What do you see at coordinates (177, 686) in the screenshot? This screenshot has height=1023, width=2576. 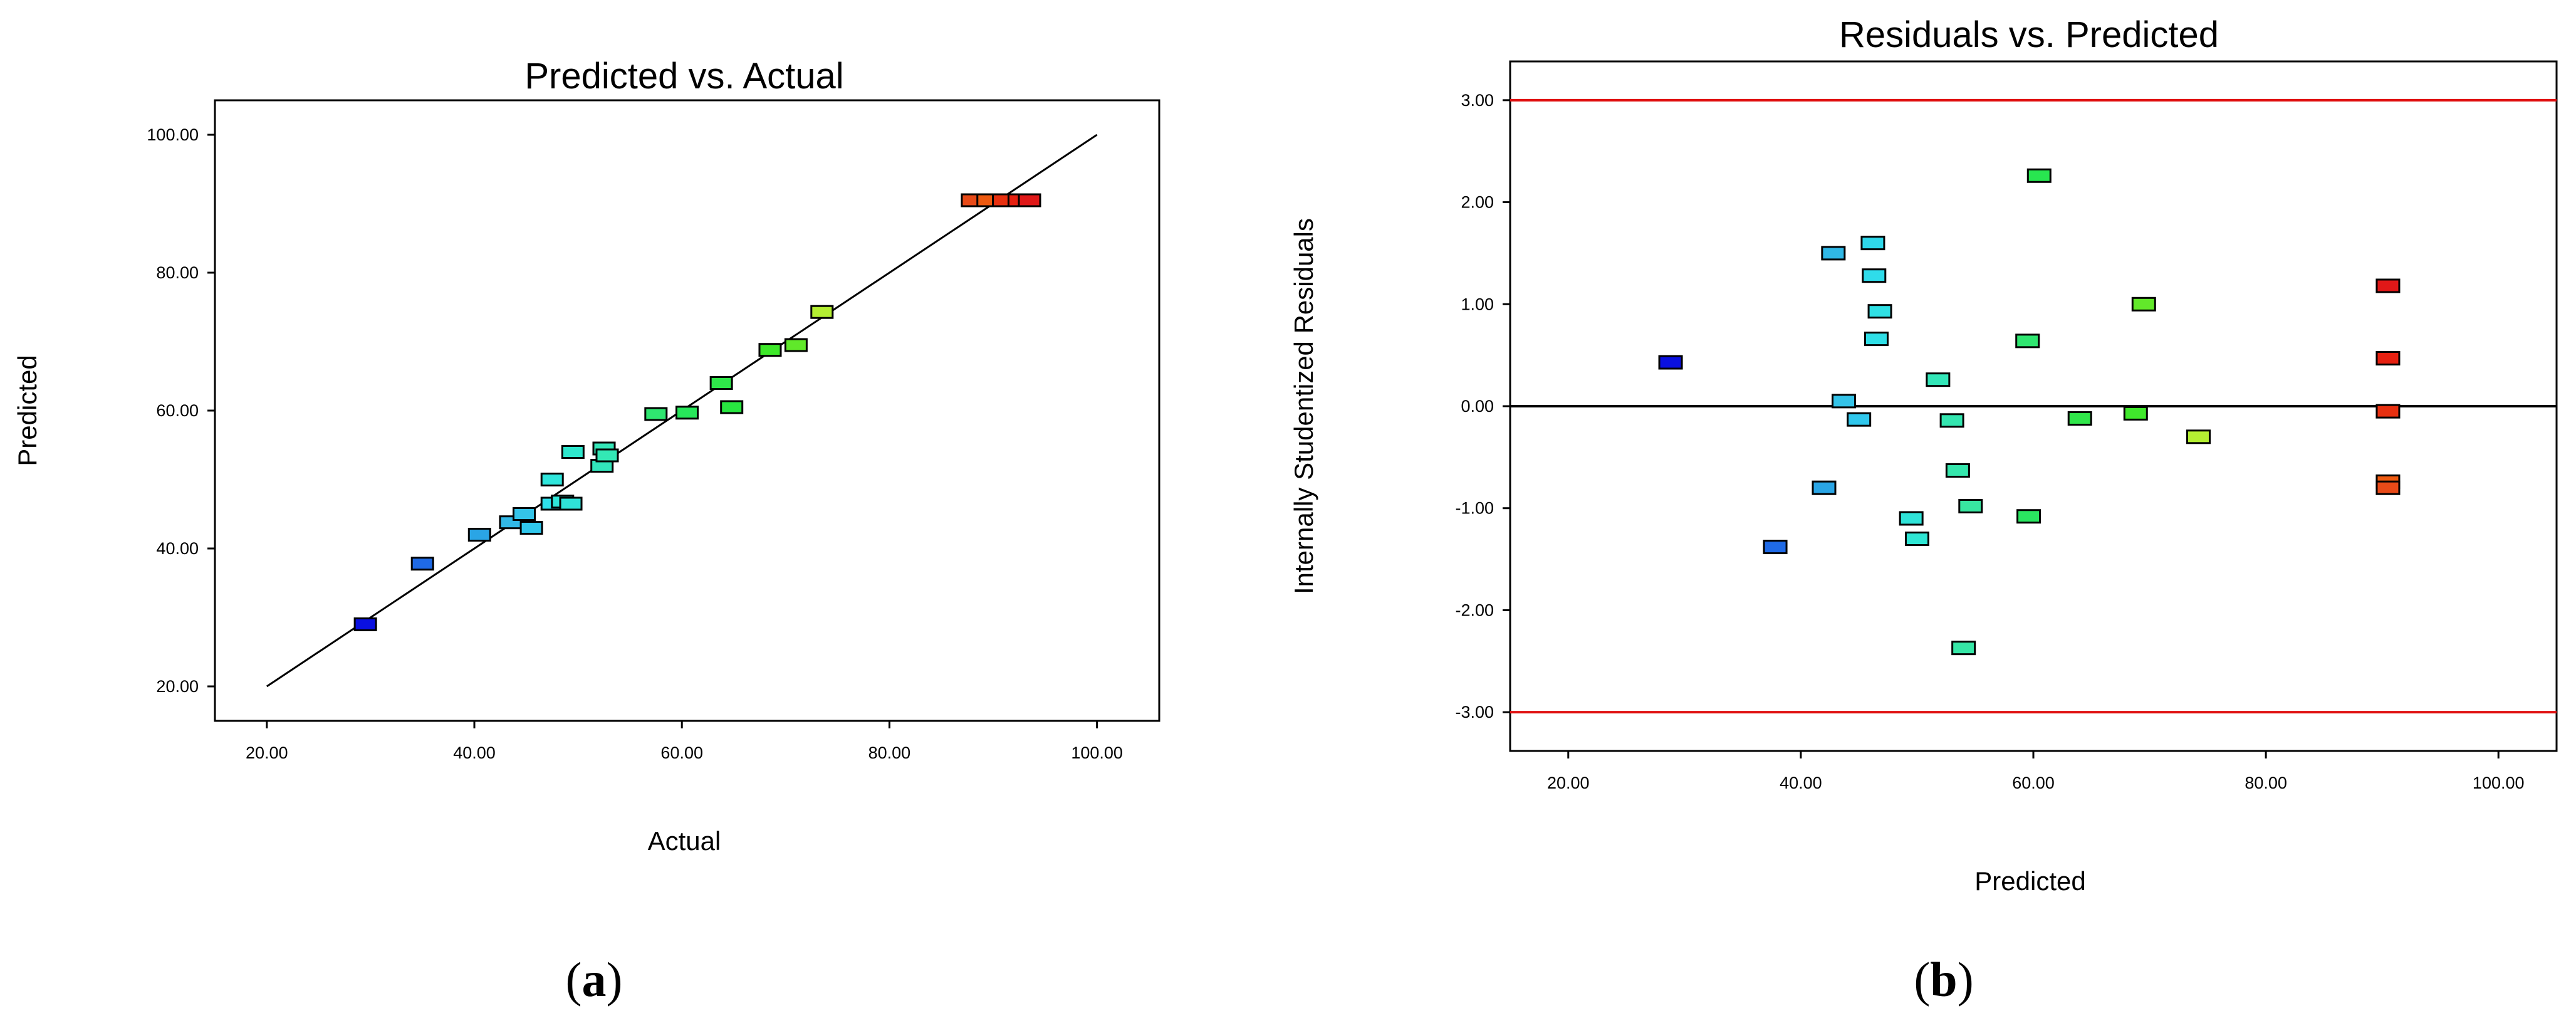 I see `chart-a-y-tick-label: 20.00` at bounding box center [177, 686].